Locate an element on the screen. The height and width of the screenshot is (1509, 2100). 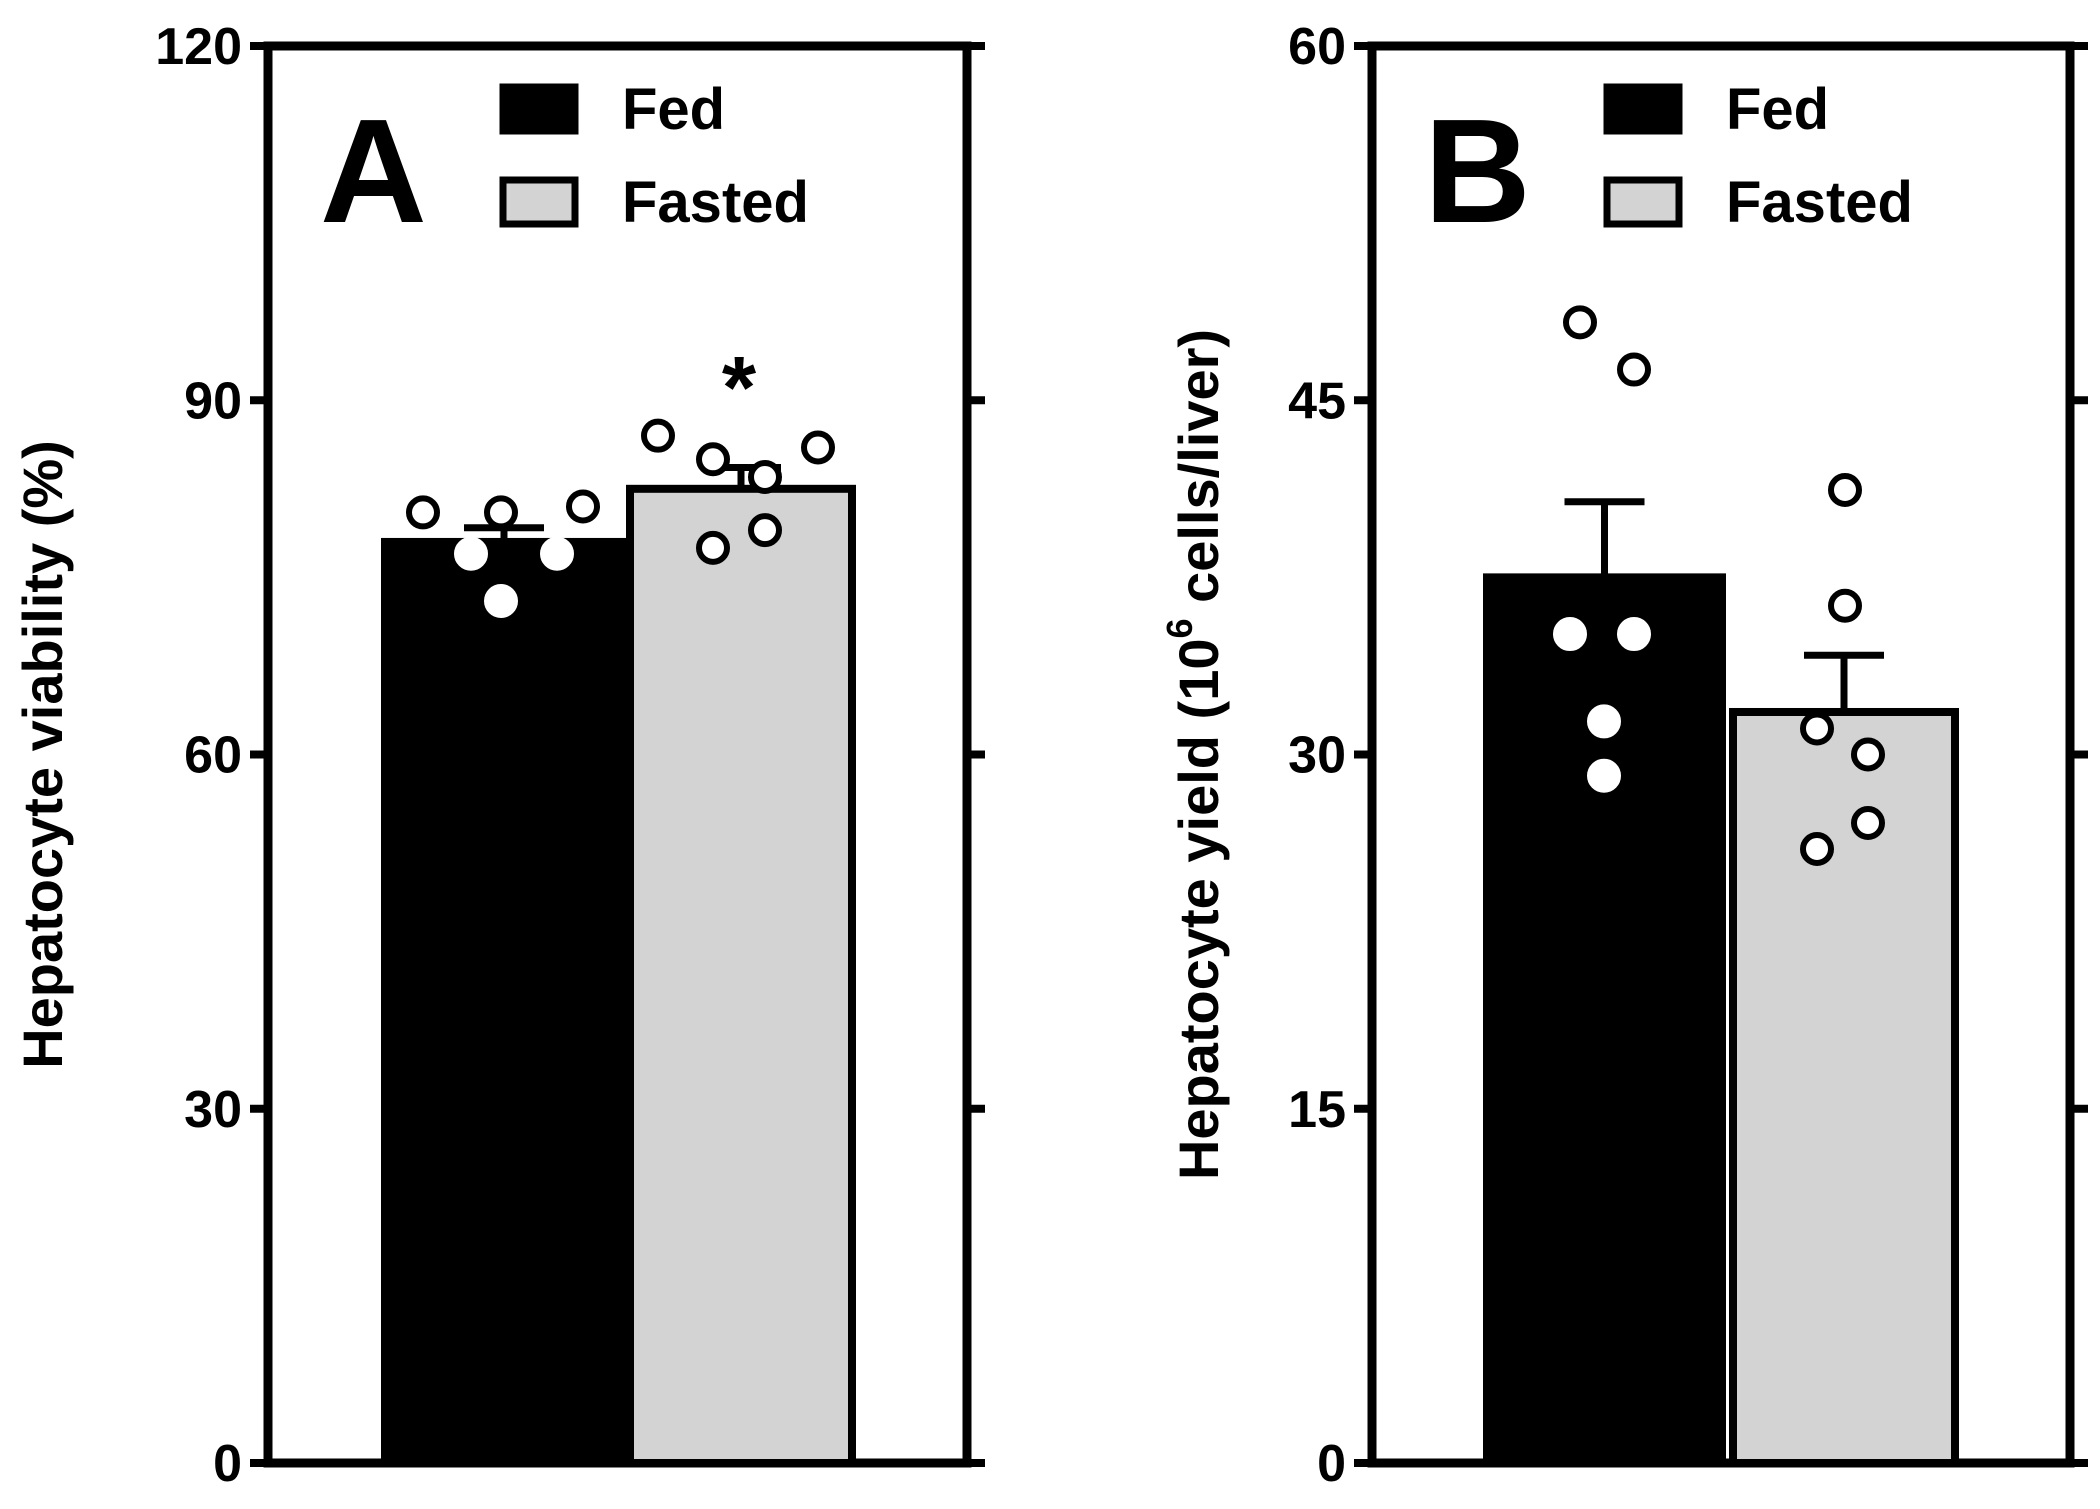
y-axis-label-suffix: cells/liver) is located at coordinates (1198, 474).